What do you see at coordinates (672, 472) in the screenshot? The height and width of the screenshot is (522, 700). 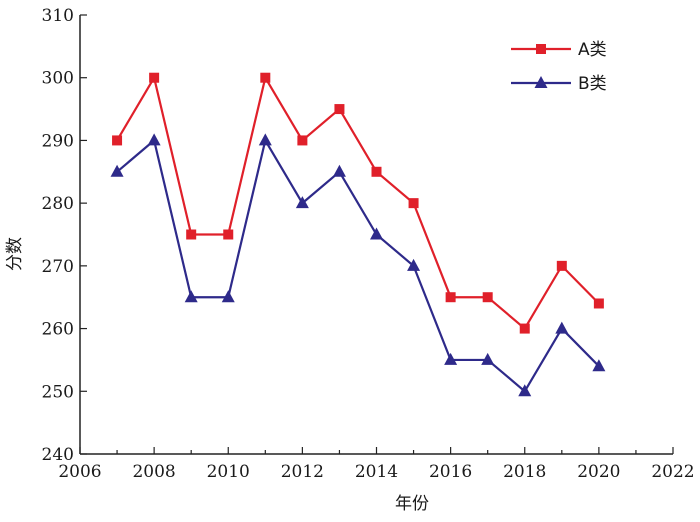 I see `x-tick-label: 2022` at bounding box center [672, 472].